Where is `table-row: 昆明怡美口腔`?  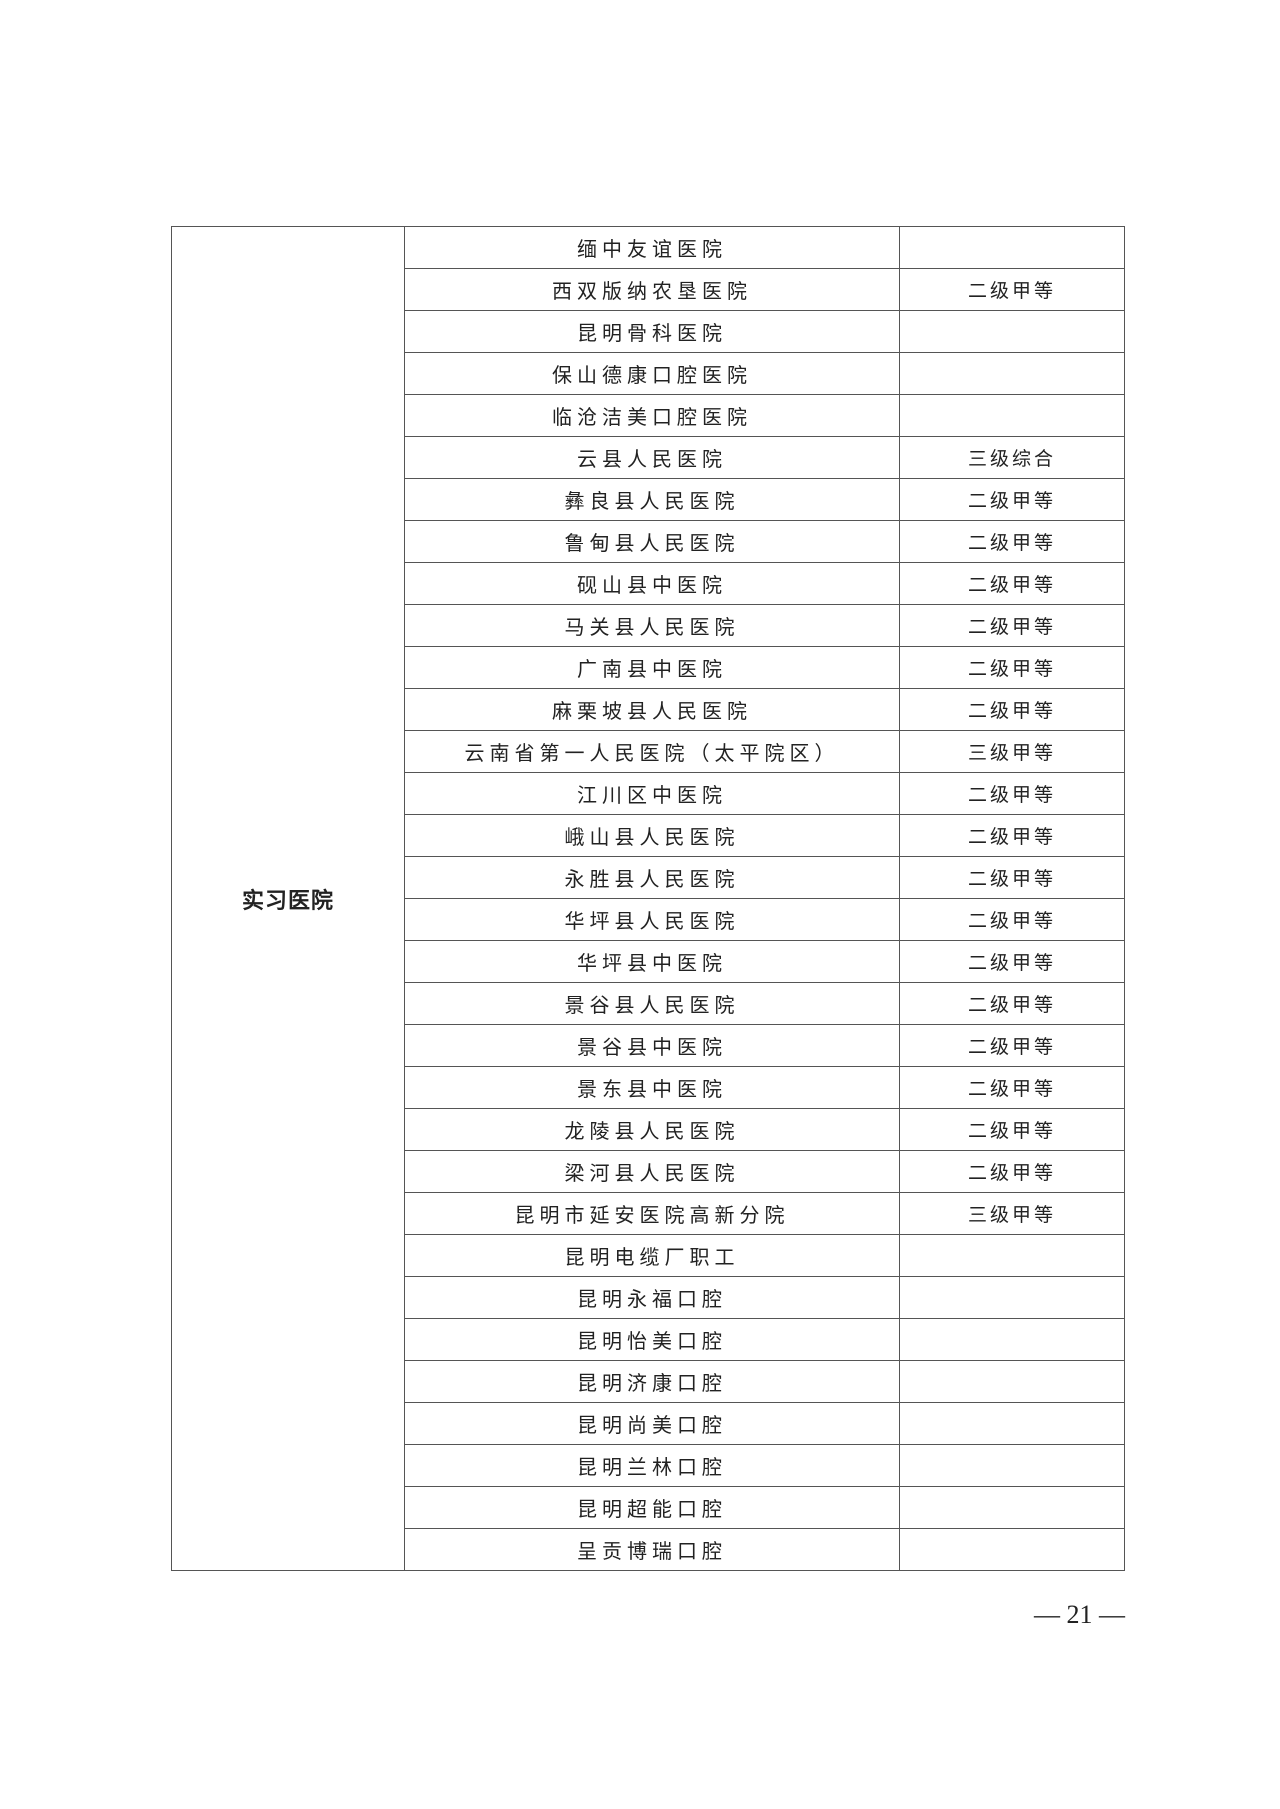
table-row: 昆明怡美口腔 is located at coordinates (648, 1339).